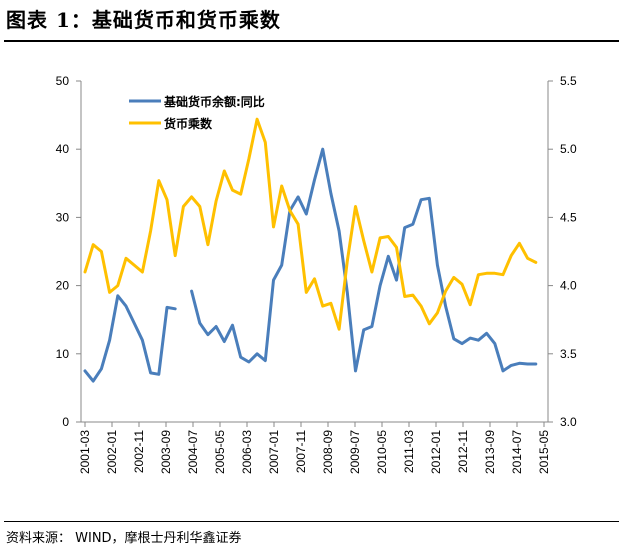  Describe the element at coordinates (63, 149) in the screenshot. I see `left-tick-label: 40` at that location.